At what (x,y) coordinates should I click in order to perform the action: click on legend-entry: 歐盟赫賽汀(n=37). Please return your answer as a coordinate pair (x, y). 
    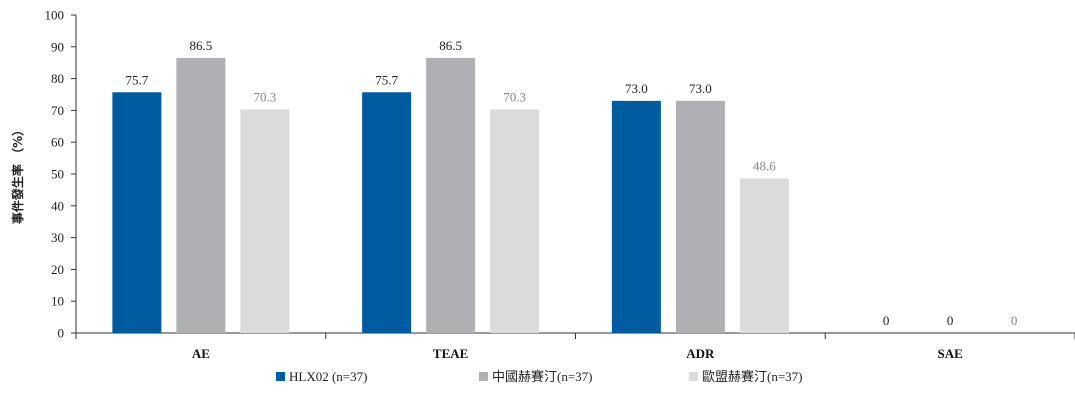
    Looking at the image, I should click on (752, 376).